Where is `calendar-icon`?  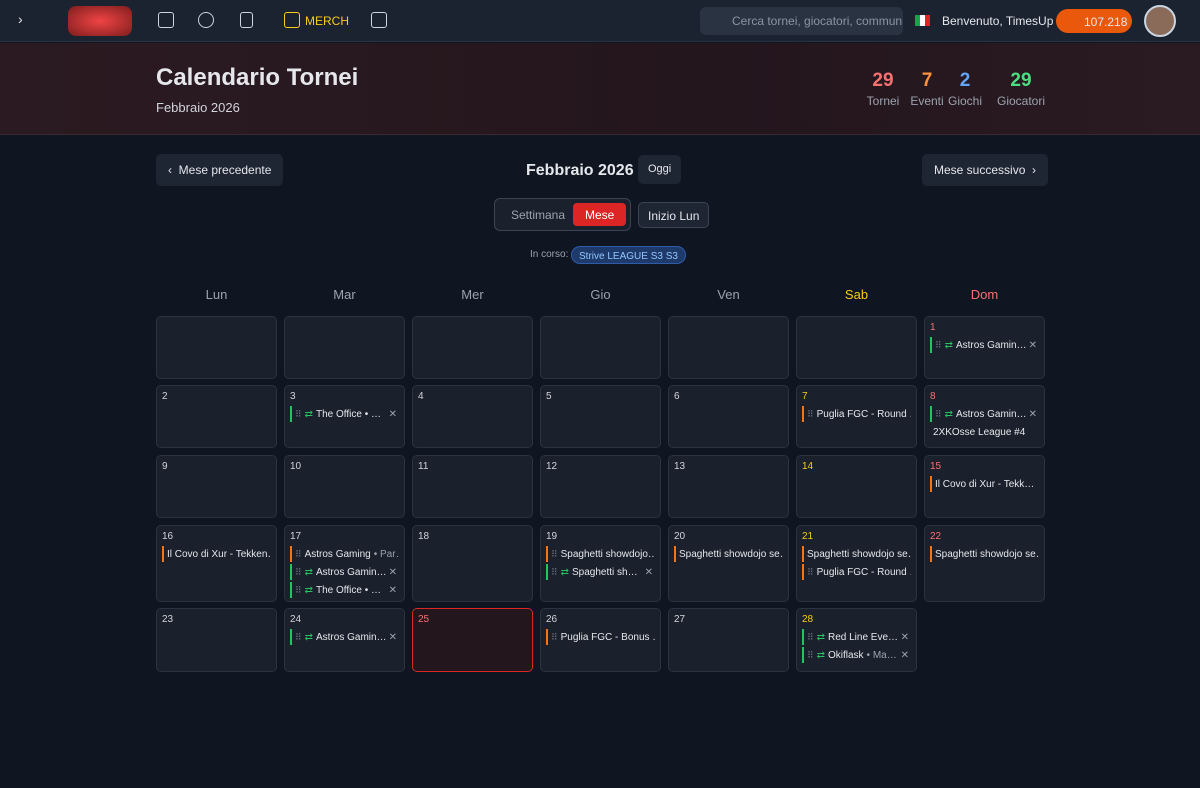 calendar-icon is located at coordinates (166, 20).